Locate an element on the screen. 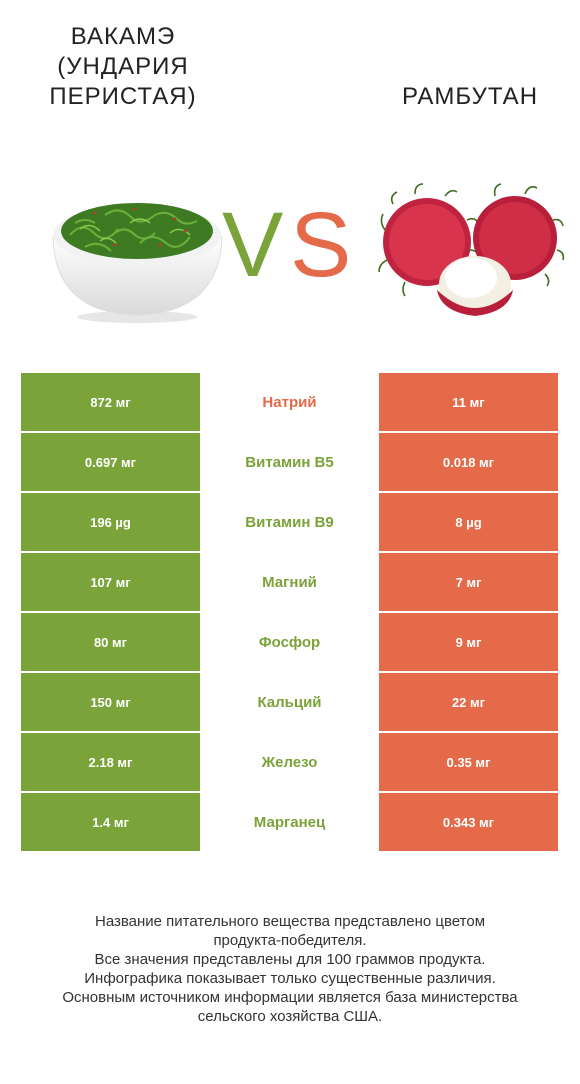  table-row: 196 µg Витамин B9 8 µg is located at coordinates (289, 522).